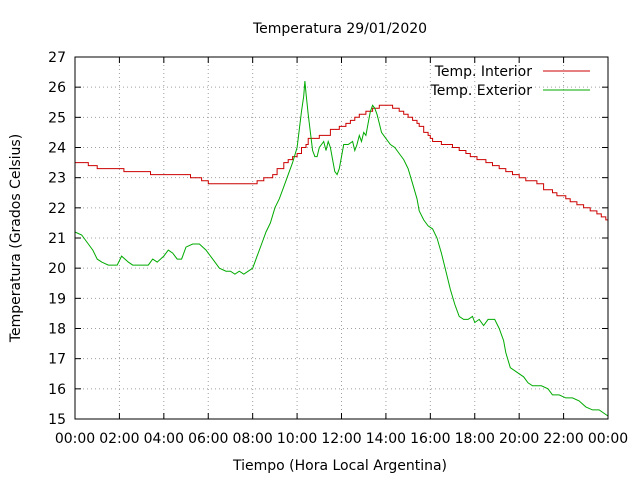  What do you see at coordinates (519, 439) in the screenshot?
I see `x-tick-label: 20:00` at bounding box center [519, 439].